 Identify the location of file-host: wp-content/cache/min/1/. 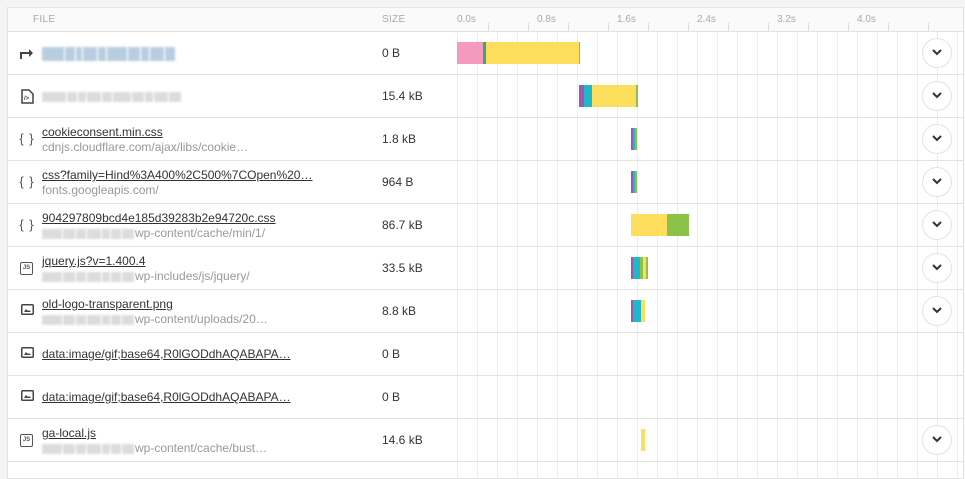
(153, 233).